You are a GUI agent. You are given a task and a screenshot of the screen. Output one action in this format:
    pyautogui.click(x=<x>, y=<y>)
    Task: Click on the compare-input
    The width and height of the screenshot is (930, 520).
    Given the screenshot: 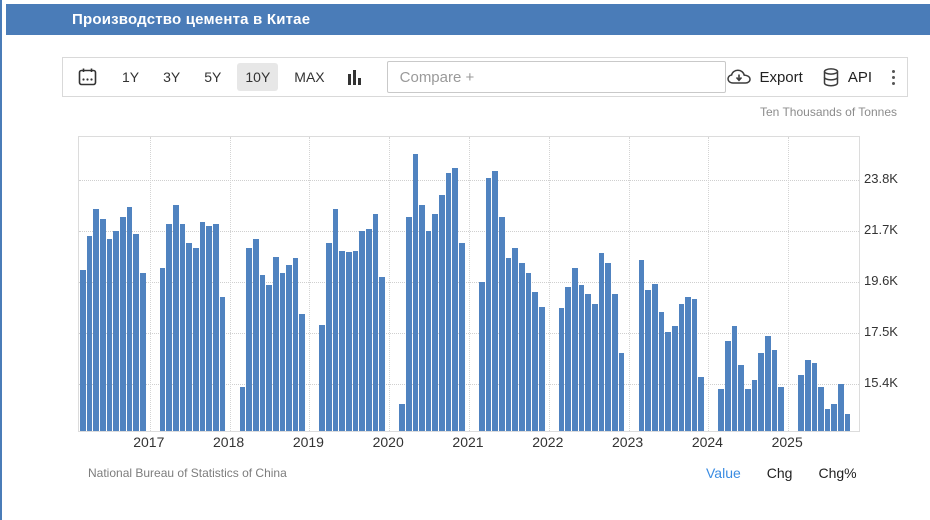 What is the action you would take?
    pyautogui.click(x=556, y=77)
    